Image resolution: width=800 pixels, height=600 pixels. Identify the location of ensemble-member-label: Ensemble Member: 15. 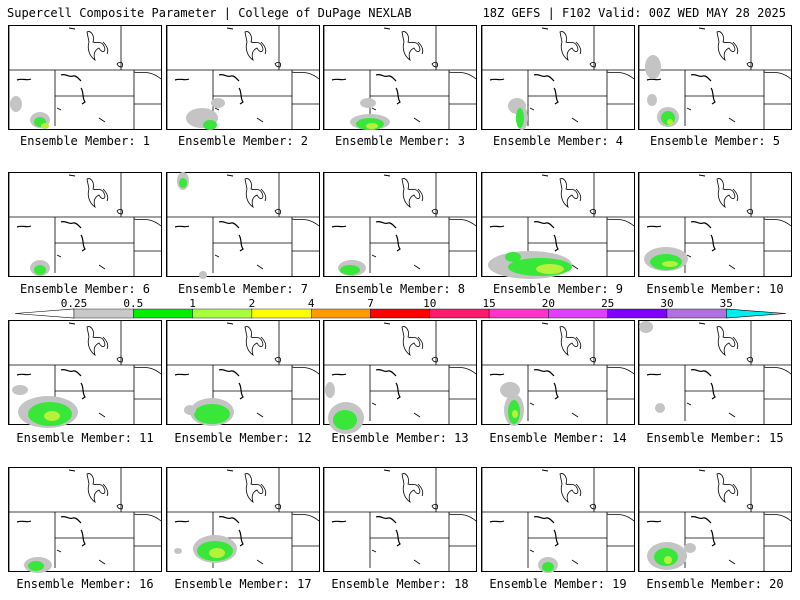
(715, 438).